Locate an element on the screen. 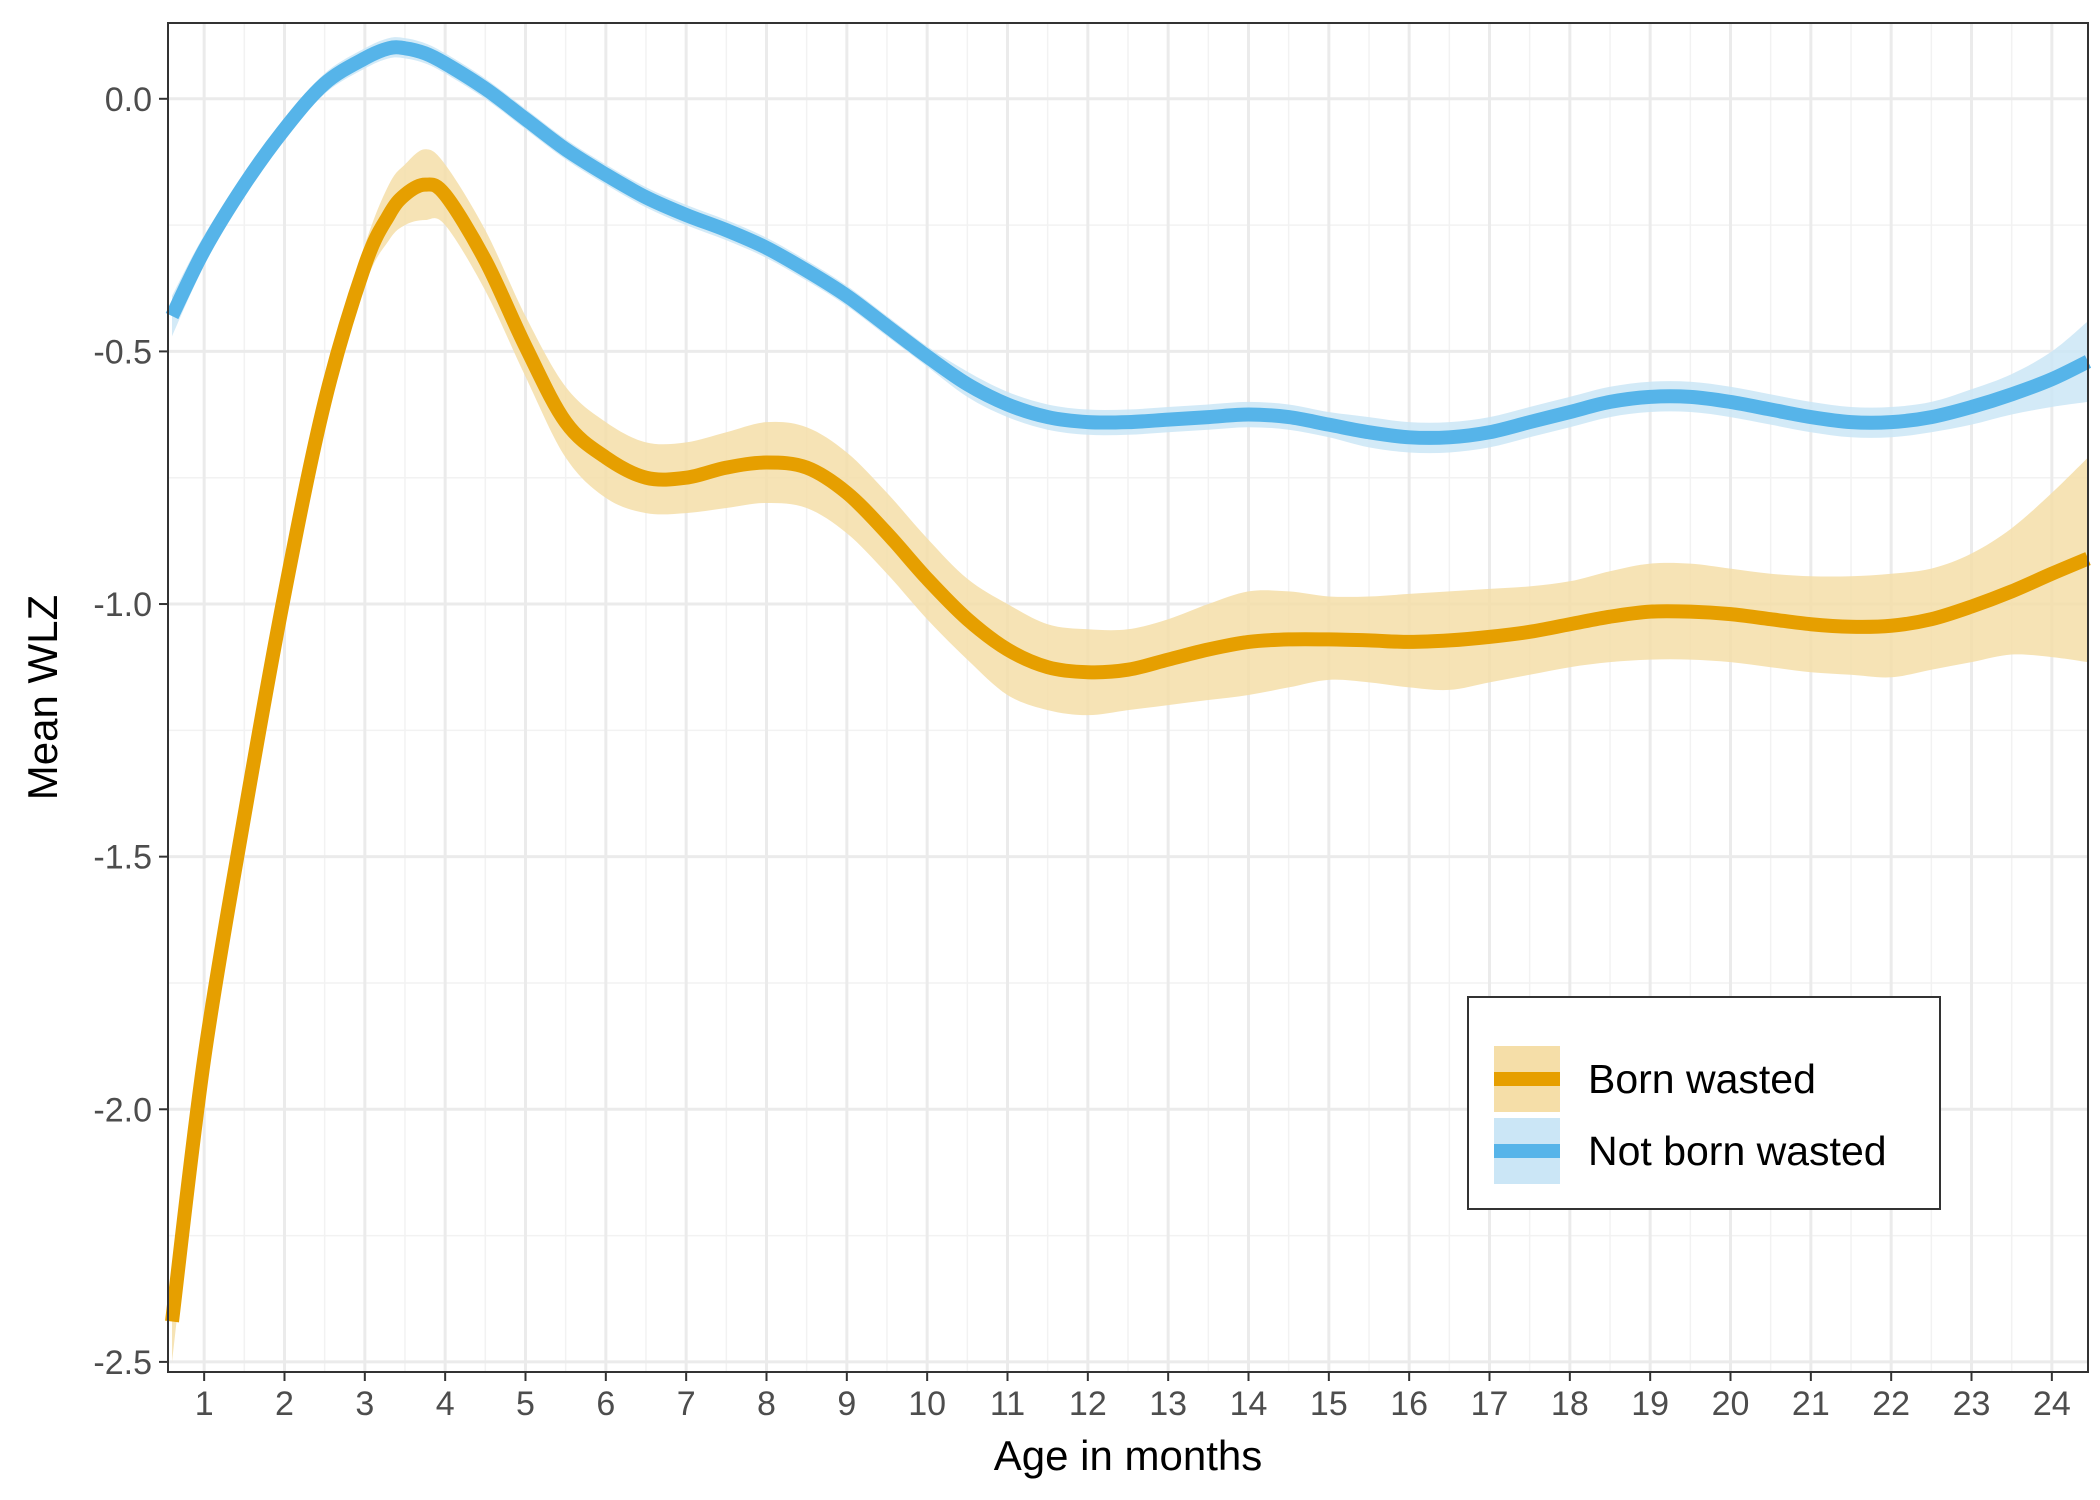 This screenshot has height=1500, width=2100. x-tick-label: 1 is located at coordinates (204, 1404).